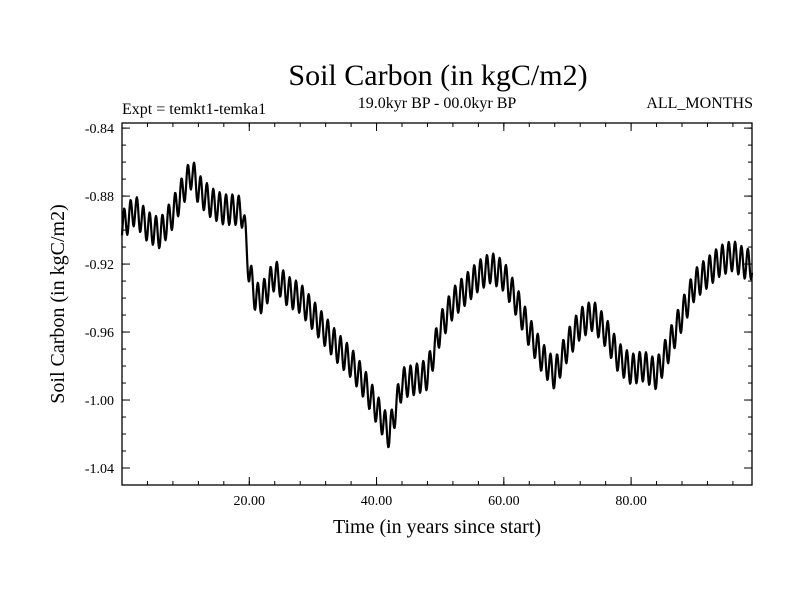 Image resolution: width=800 pixels, height=600 pixels. What do you see at coordinates (699, 103) in the screenshot?
I see `months-label: ALL_MONTHS` at bounding box center [699, 103].